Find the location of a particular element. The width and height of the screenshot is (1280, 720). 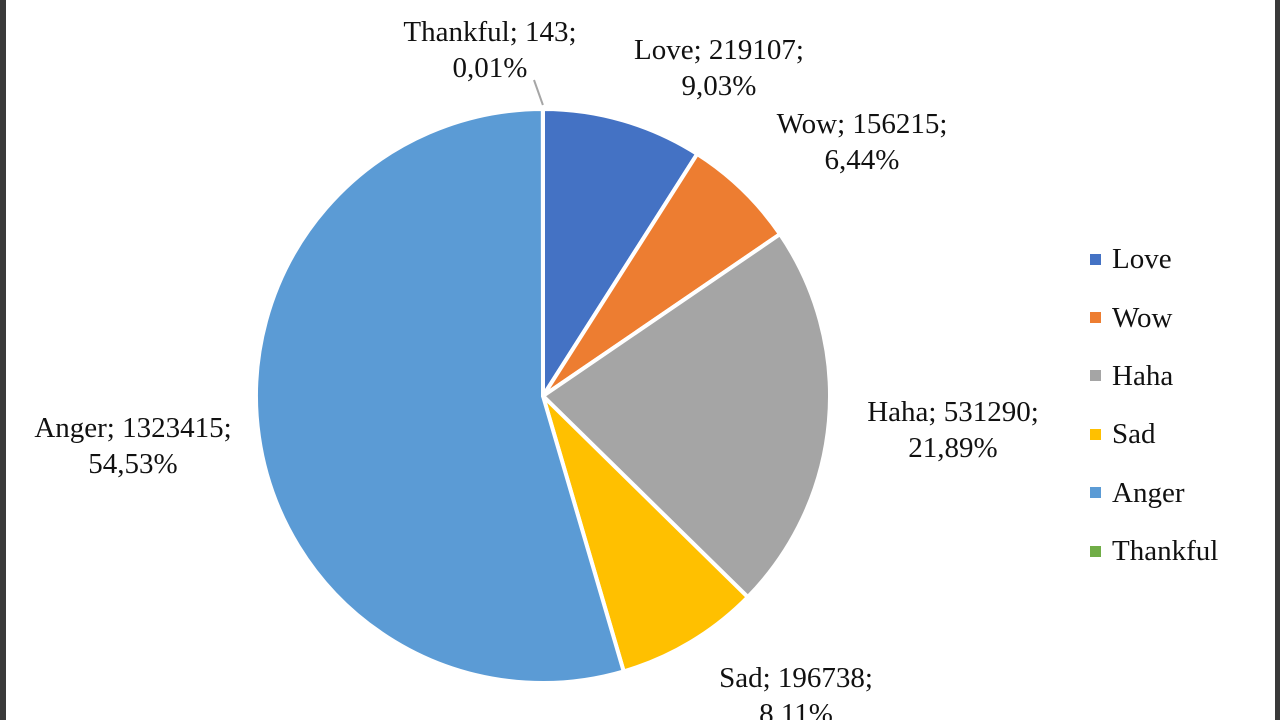

legend-item-anger: Anger is located at coordinates (1154, 493).